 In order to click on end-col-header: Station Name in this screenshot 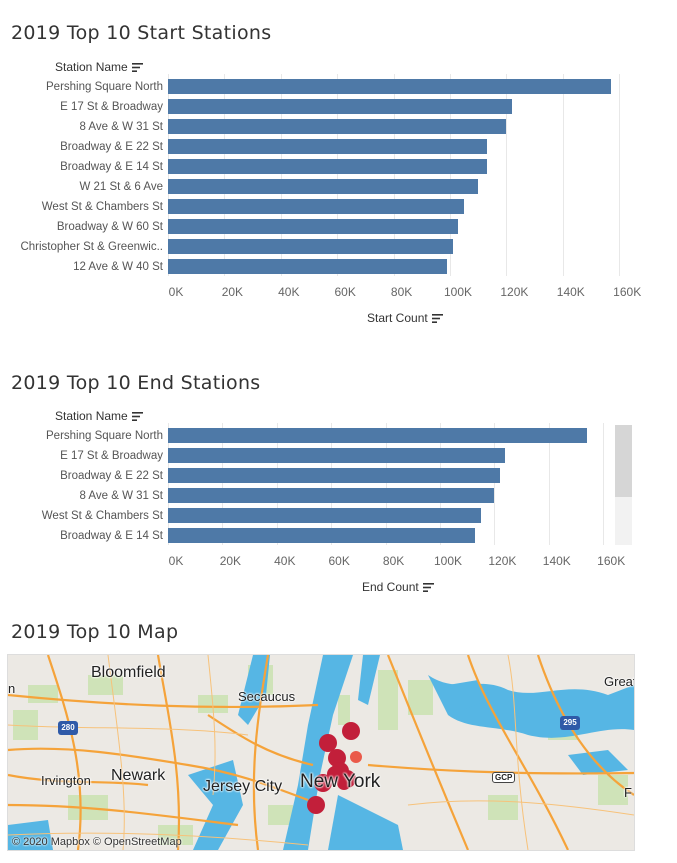, I will do `click(99, 416)`.